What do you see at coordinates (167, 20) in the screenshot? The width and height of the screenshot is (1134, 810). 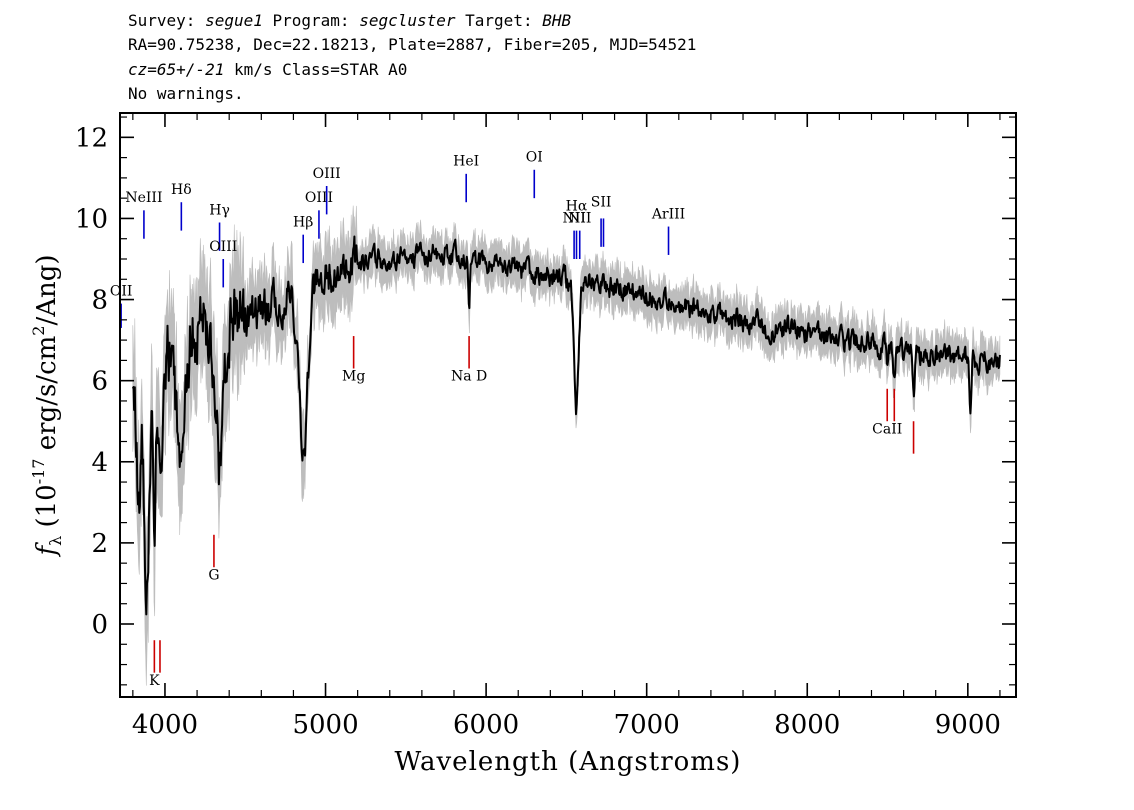 I see `survey-label: Survey:` at bounding box center [167, 20].